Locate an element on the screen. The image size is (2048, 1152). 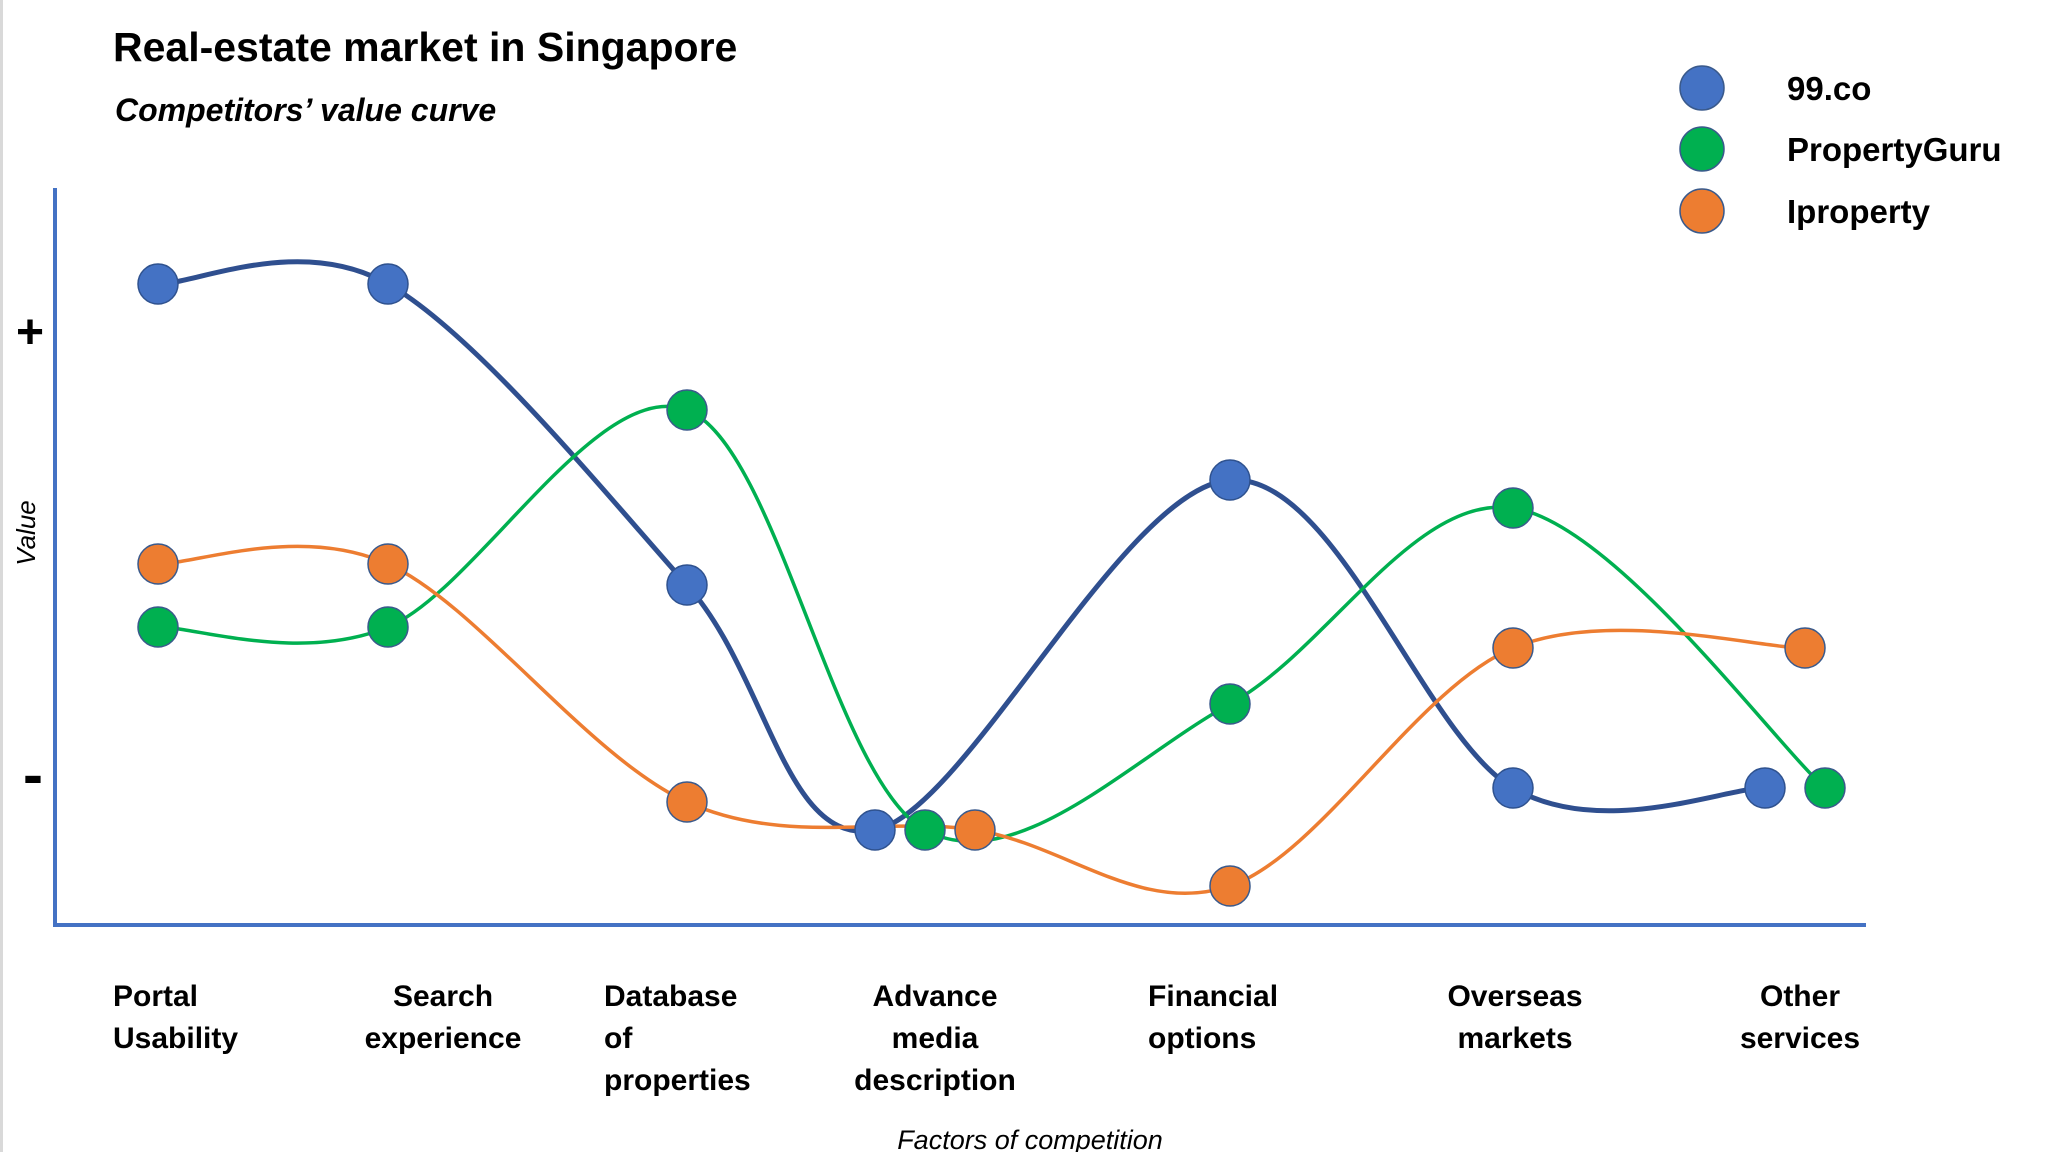
category-label: Advance media description is located at coordinates (935, 1038).